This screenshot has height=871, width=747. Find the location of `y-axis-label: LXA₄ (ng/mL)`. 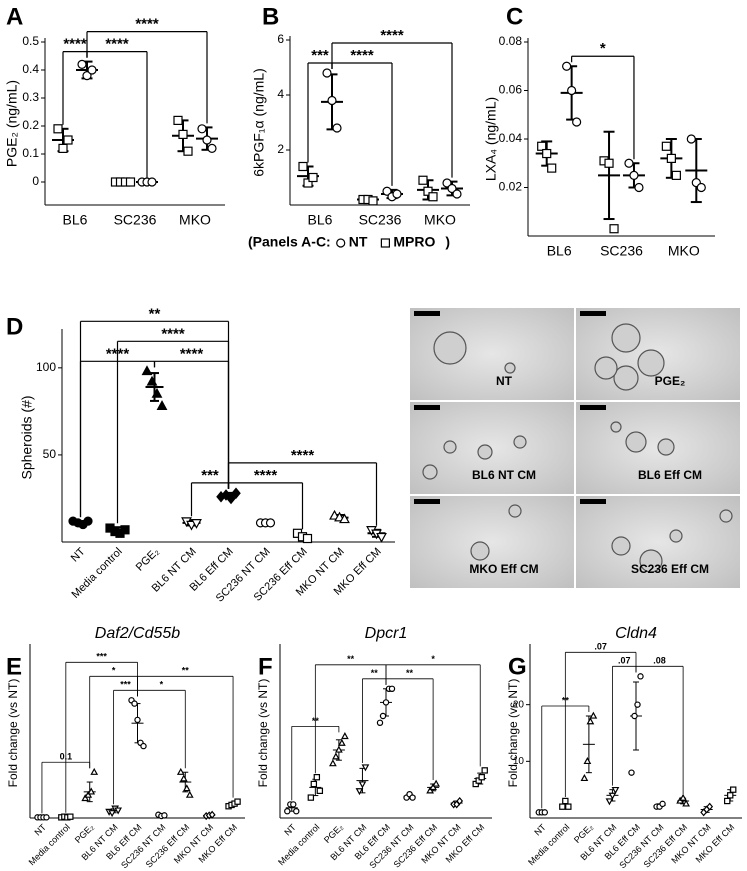

y-axis-label: LXA₄ (ng/mL) is located at coordinates (491, 139).